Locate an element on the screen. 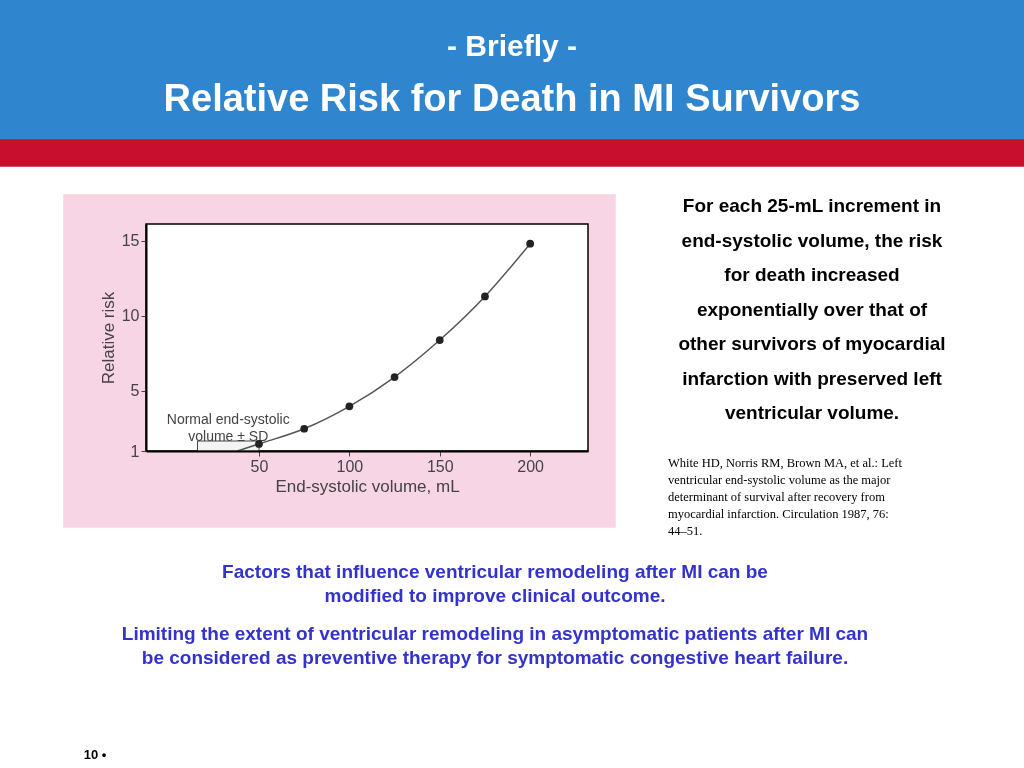  text: 10 • is located at coordinates (95, 754).